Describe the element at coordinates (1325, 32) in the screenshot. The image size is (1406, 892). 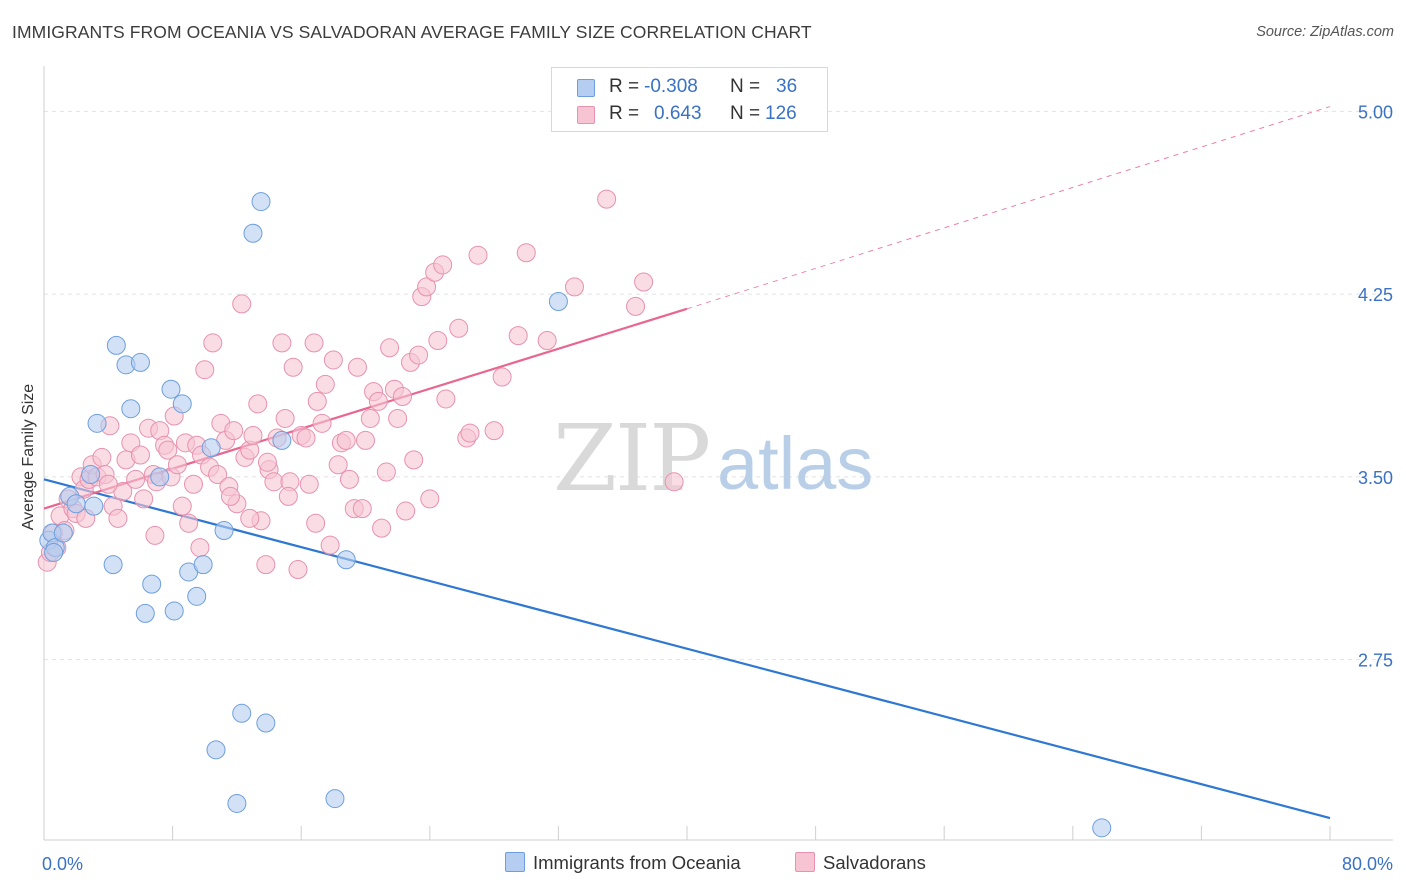
I see `chart-source: Source: ZipAtlas.com` at that location.